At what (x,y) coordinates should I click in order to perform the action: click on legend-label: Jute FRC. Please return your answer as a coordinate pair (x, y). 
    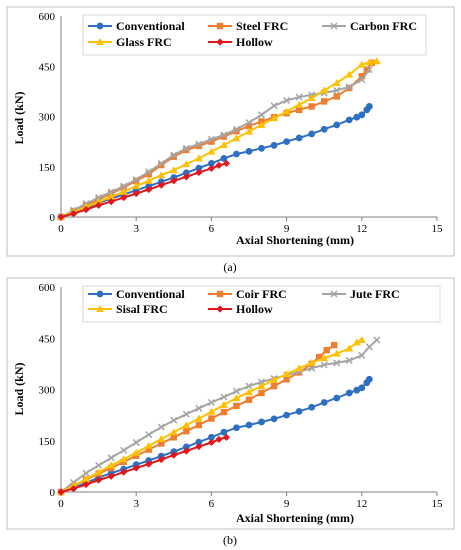
    Looking at the image, I should click on (375, 294).